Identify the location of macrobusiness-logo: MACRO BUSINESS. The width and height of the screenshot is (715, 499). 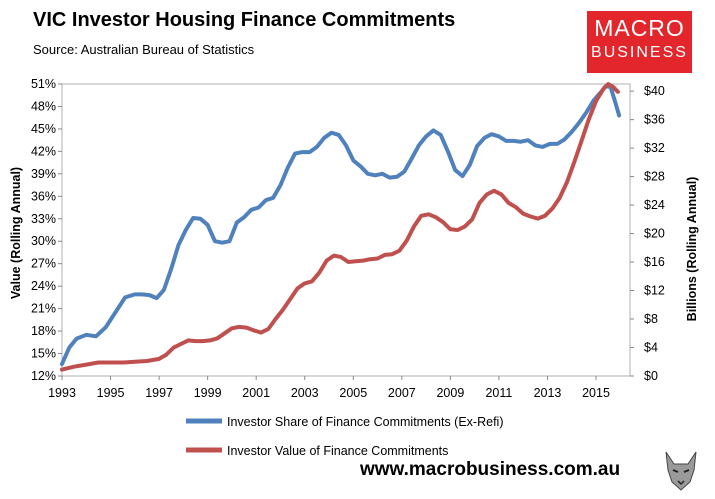
(639, 42).